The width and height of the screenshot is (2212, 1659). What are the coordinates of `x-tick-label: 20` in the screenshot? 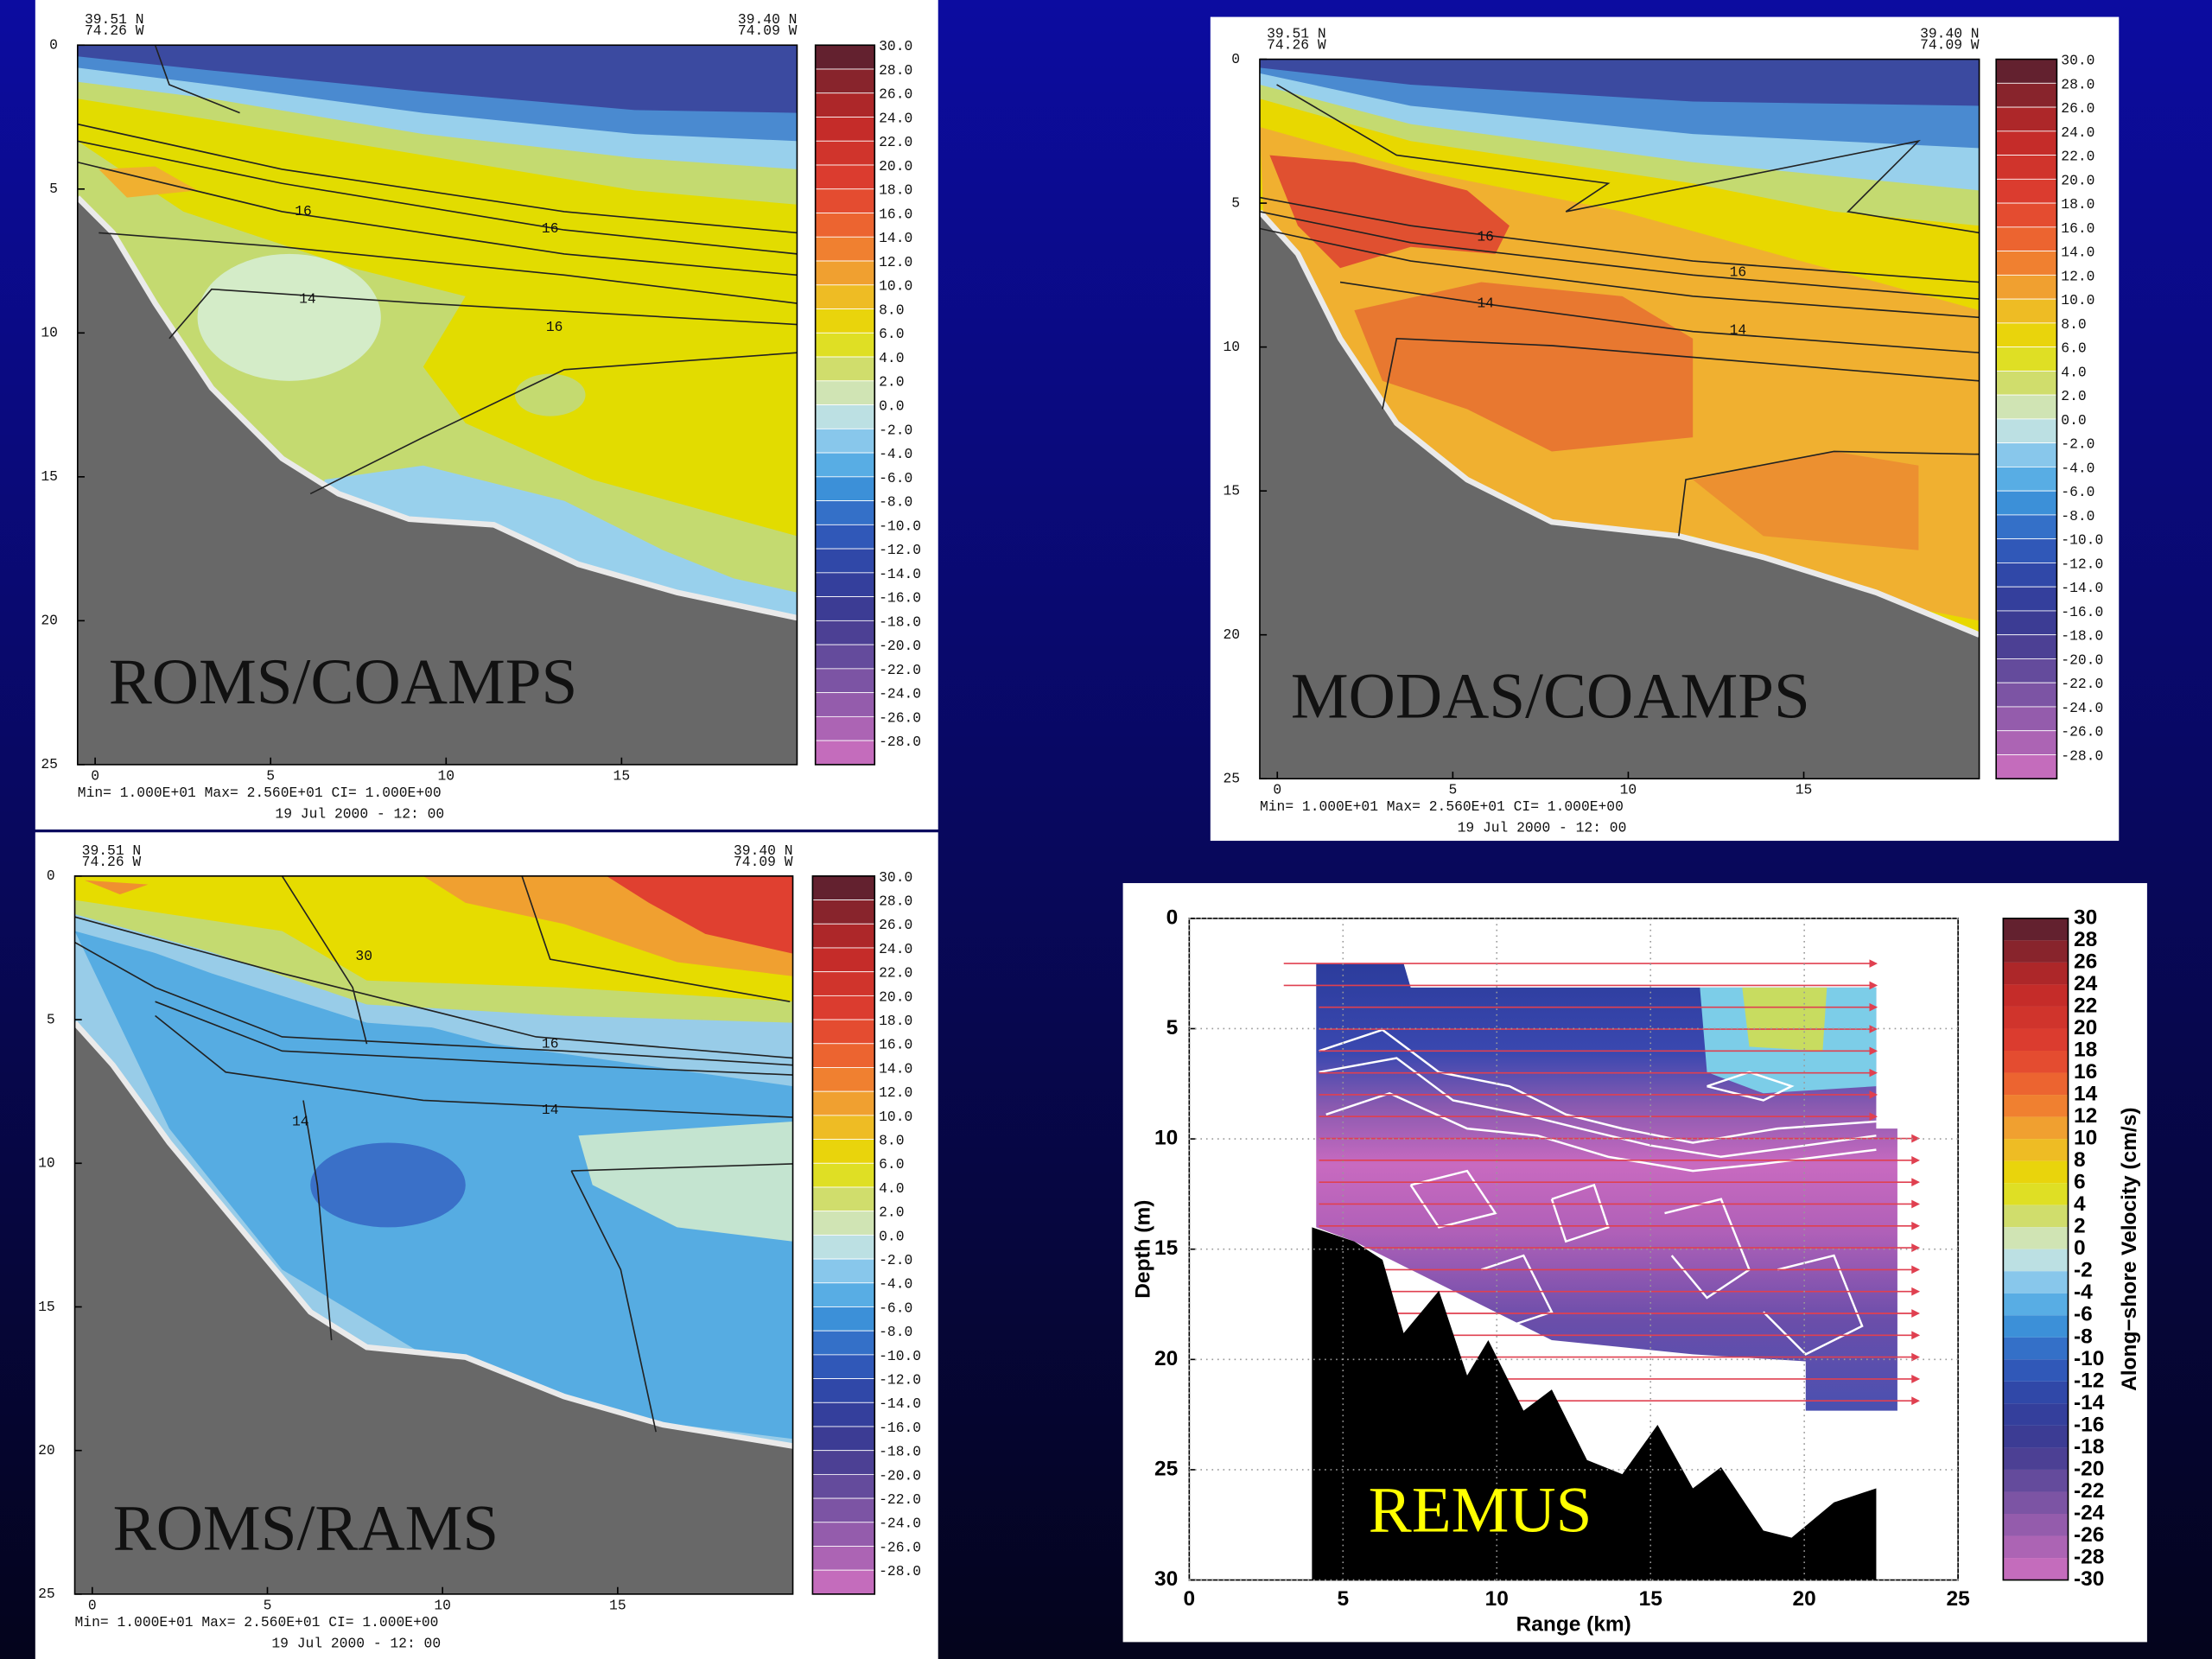 It's located at (1804, 1599).